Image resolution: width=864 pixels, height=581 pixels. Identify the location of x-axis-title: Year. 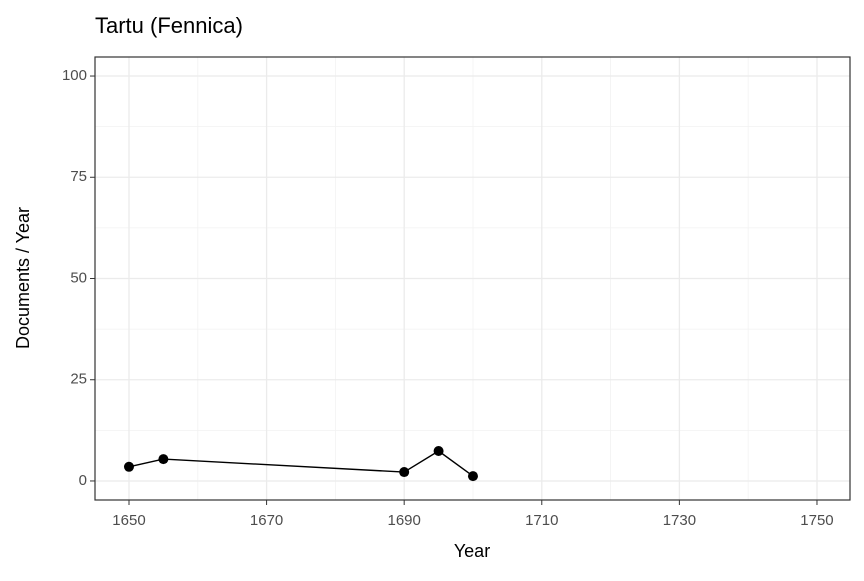
(472, 551).